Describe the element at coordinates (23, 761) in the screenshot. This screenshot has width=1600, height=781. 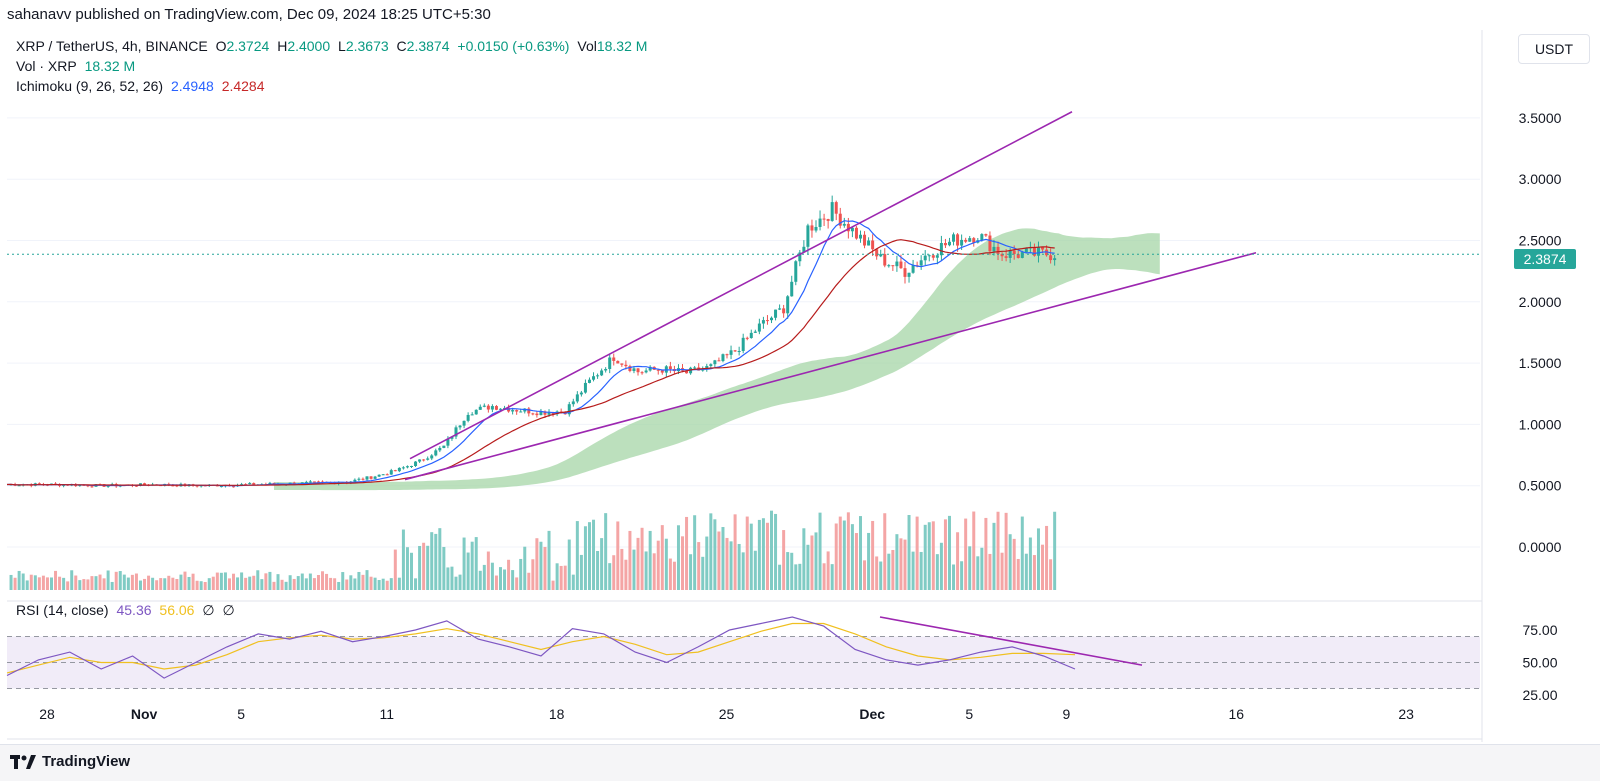
I see `tradingview-logo-icon` at that location.